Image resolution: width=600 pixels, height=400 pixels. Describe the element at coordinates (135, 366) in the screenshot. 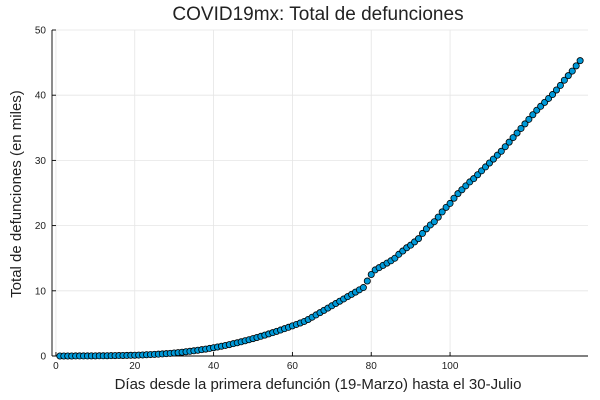

I see `x-tick-label: 20` at that location.